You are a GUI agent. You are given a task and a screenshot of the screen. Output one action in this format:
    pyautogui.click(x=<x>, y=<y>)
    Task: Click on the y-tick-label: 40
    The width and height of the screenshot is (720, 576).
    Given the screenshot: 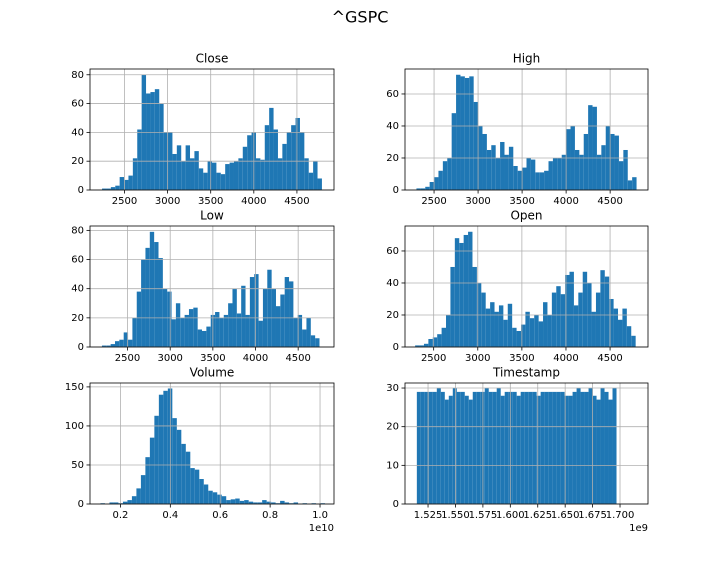 What is the action you would take?
    pyautogui.click(x=77, y=132)
    